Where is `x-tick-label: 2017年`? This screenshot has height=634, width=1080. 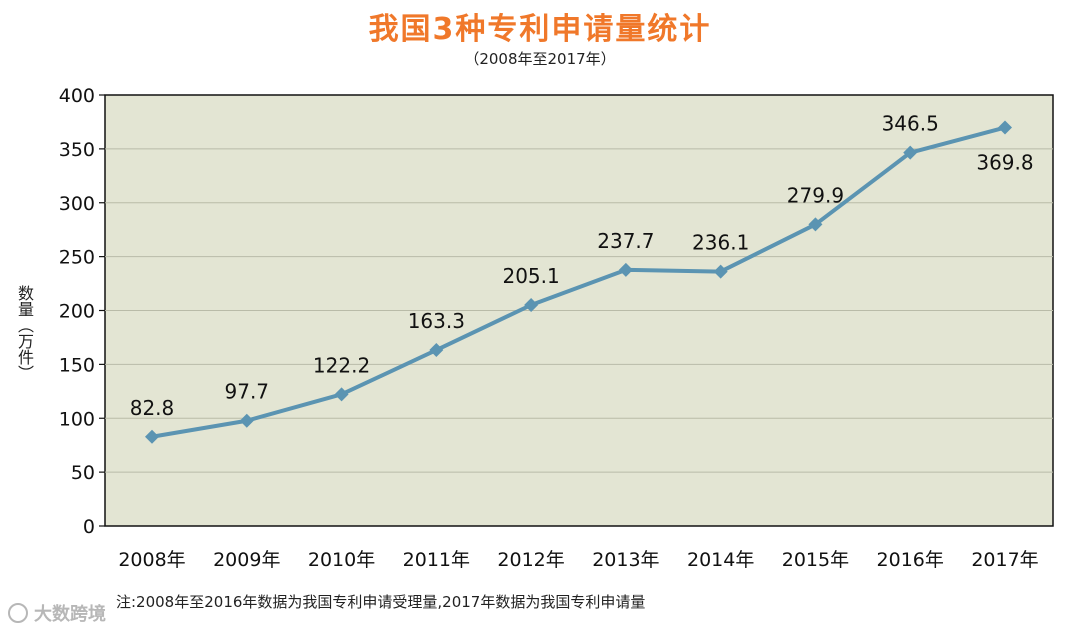 x-tick-label: 2017年 is located at coordinates (1004, 560).